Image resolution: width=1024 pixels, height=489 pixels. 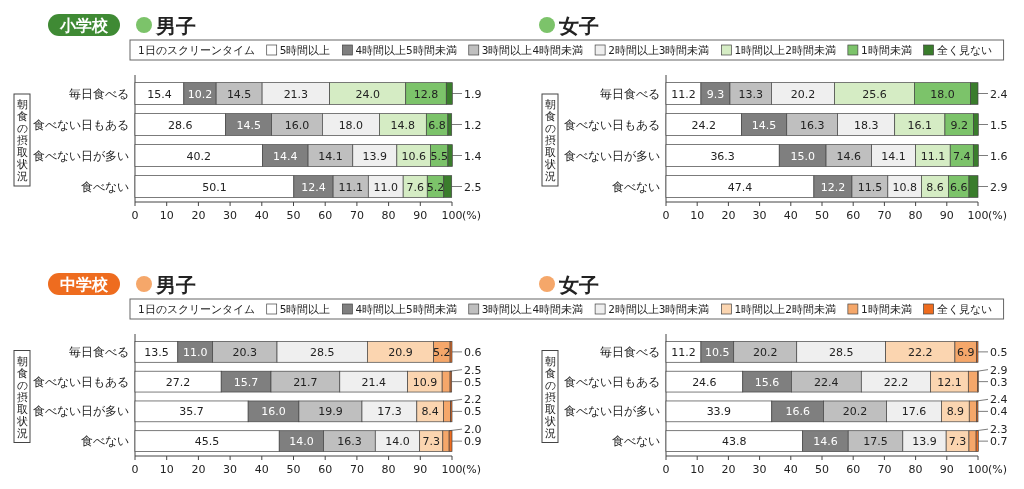 I want to click on data-label: 15.0, so click(x=802, y=156).